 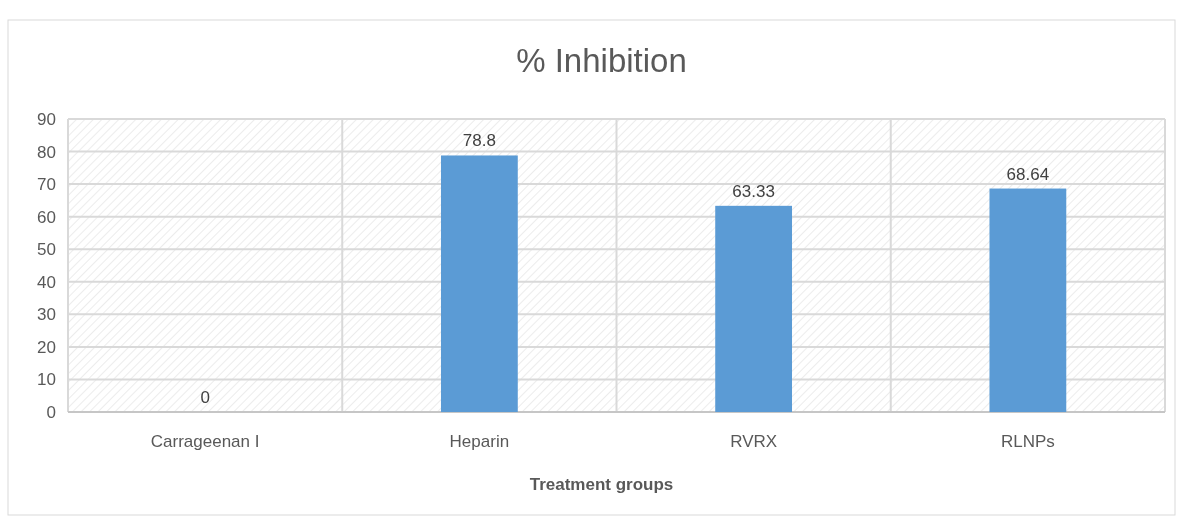 What do you see at coordinates (46, 119) in the screenshot?
I see `y-tick-label: 90` at bounding box center [46, 119].